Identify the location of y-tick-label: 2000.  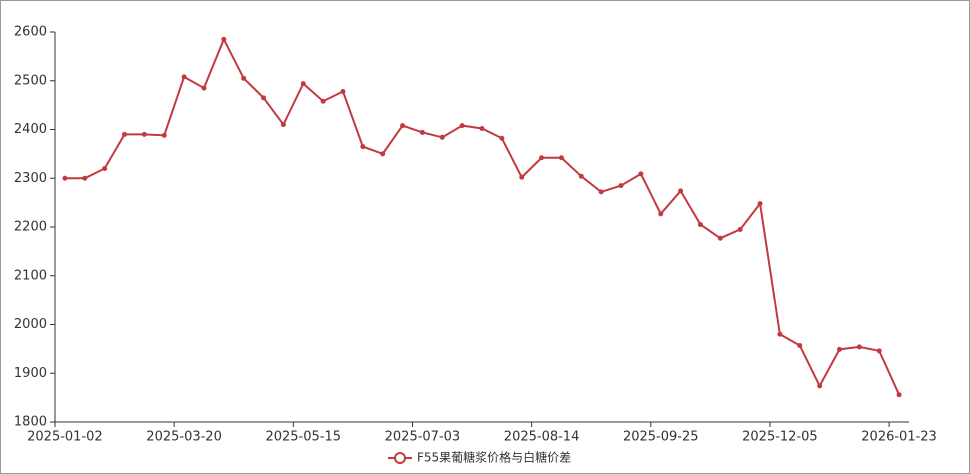
(30, 324).